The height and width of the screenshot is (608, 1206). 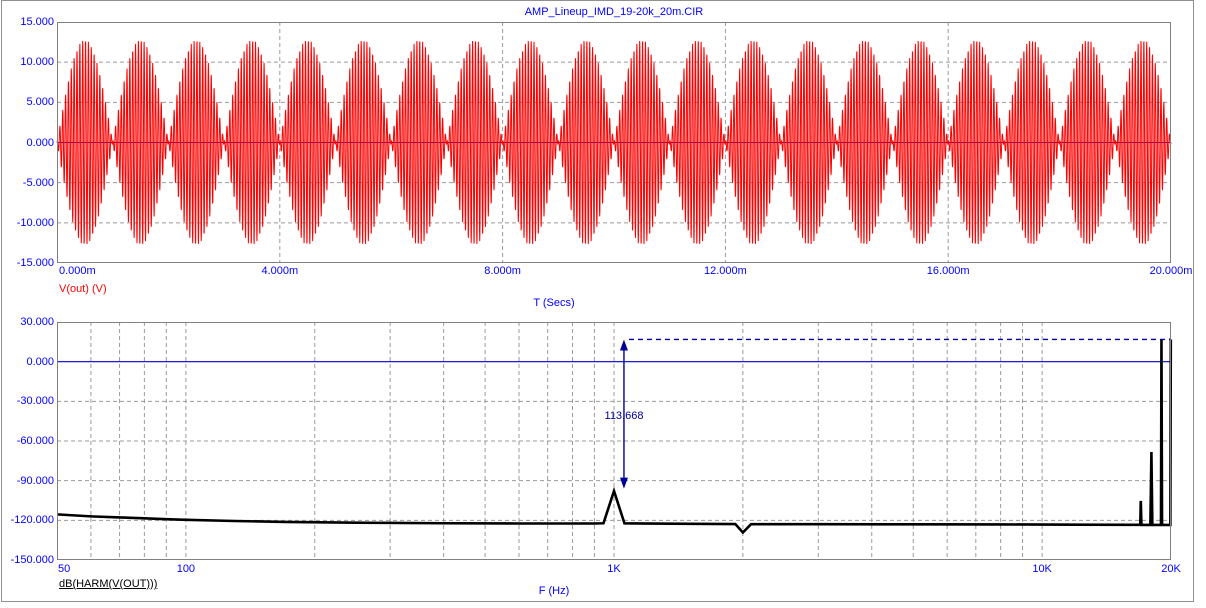 What do you see at coordinates (40, 361) in the screenshot?
I see `bottom-y-tick-label: 0.000` at bounding box center [40, 361].